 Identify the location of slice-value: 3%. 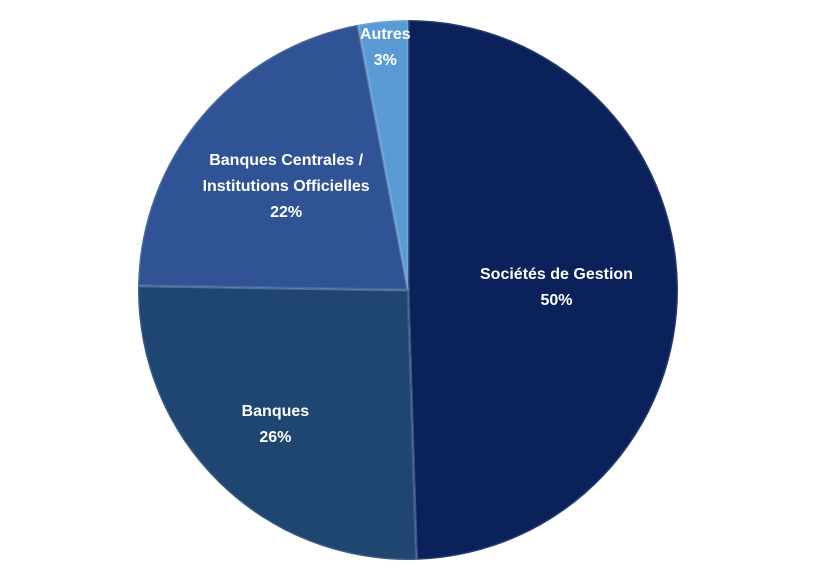
(385, 61).